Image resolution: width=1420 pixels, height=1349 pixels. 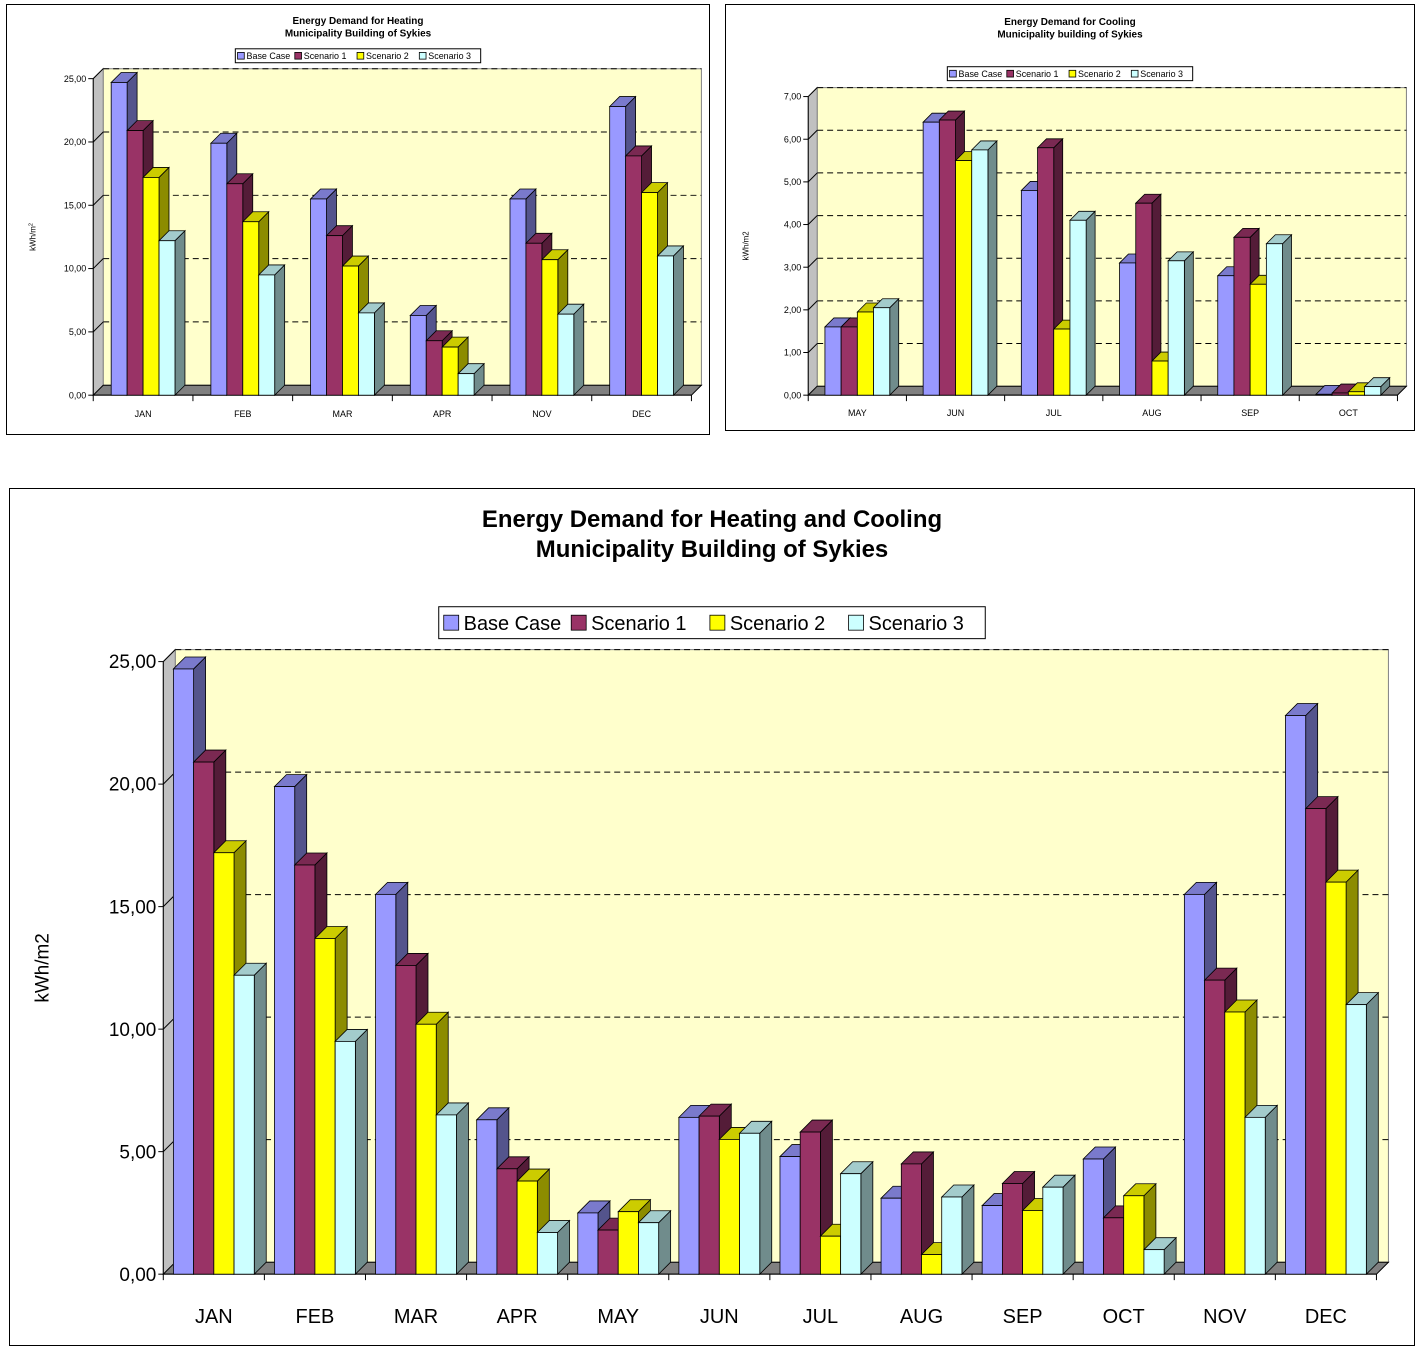 What do you see at coordinates (214, 1317) in the screenshot?
I see `x-tick-label: JAN` at bounding box center [214, 1317].